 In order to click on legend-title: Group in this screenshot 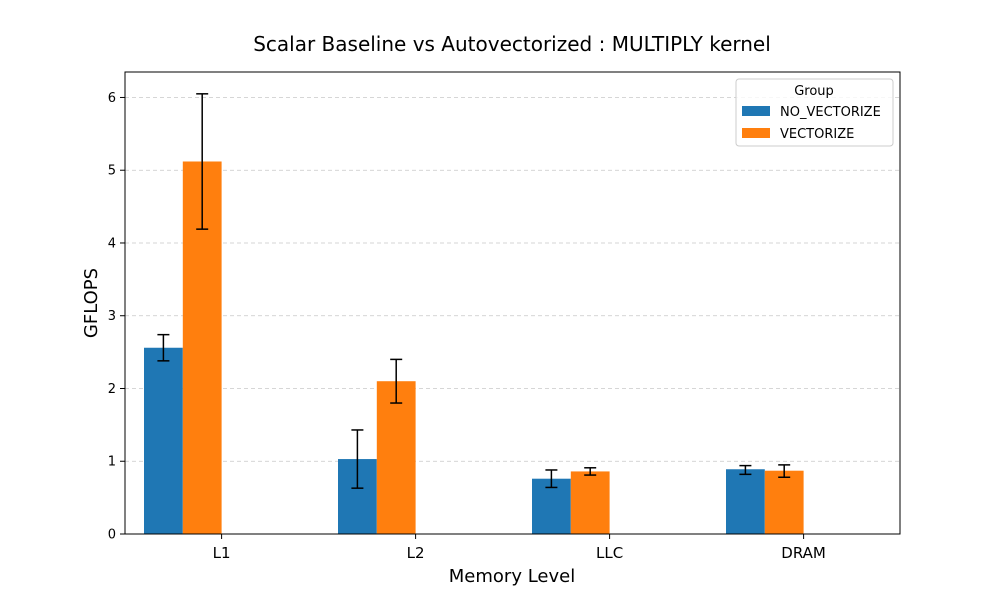, I will do `click(814, 91)`.